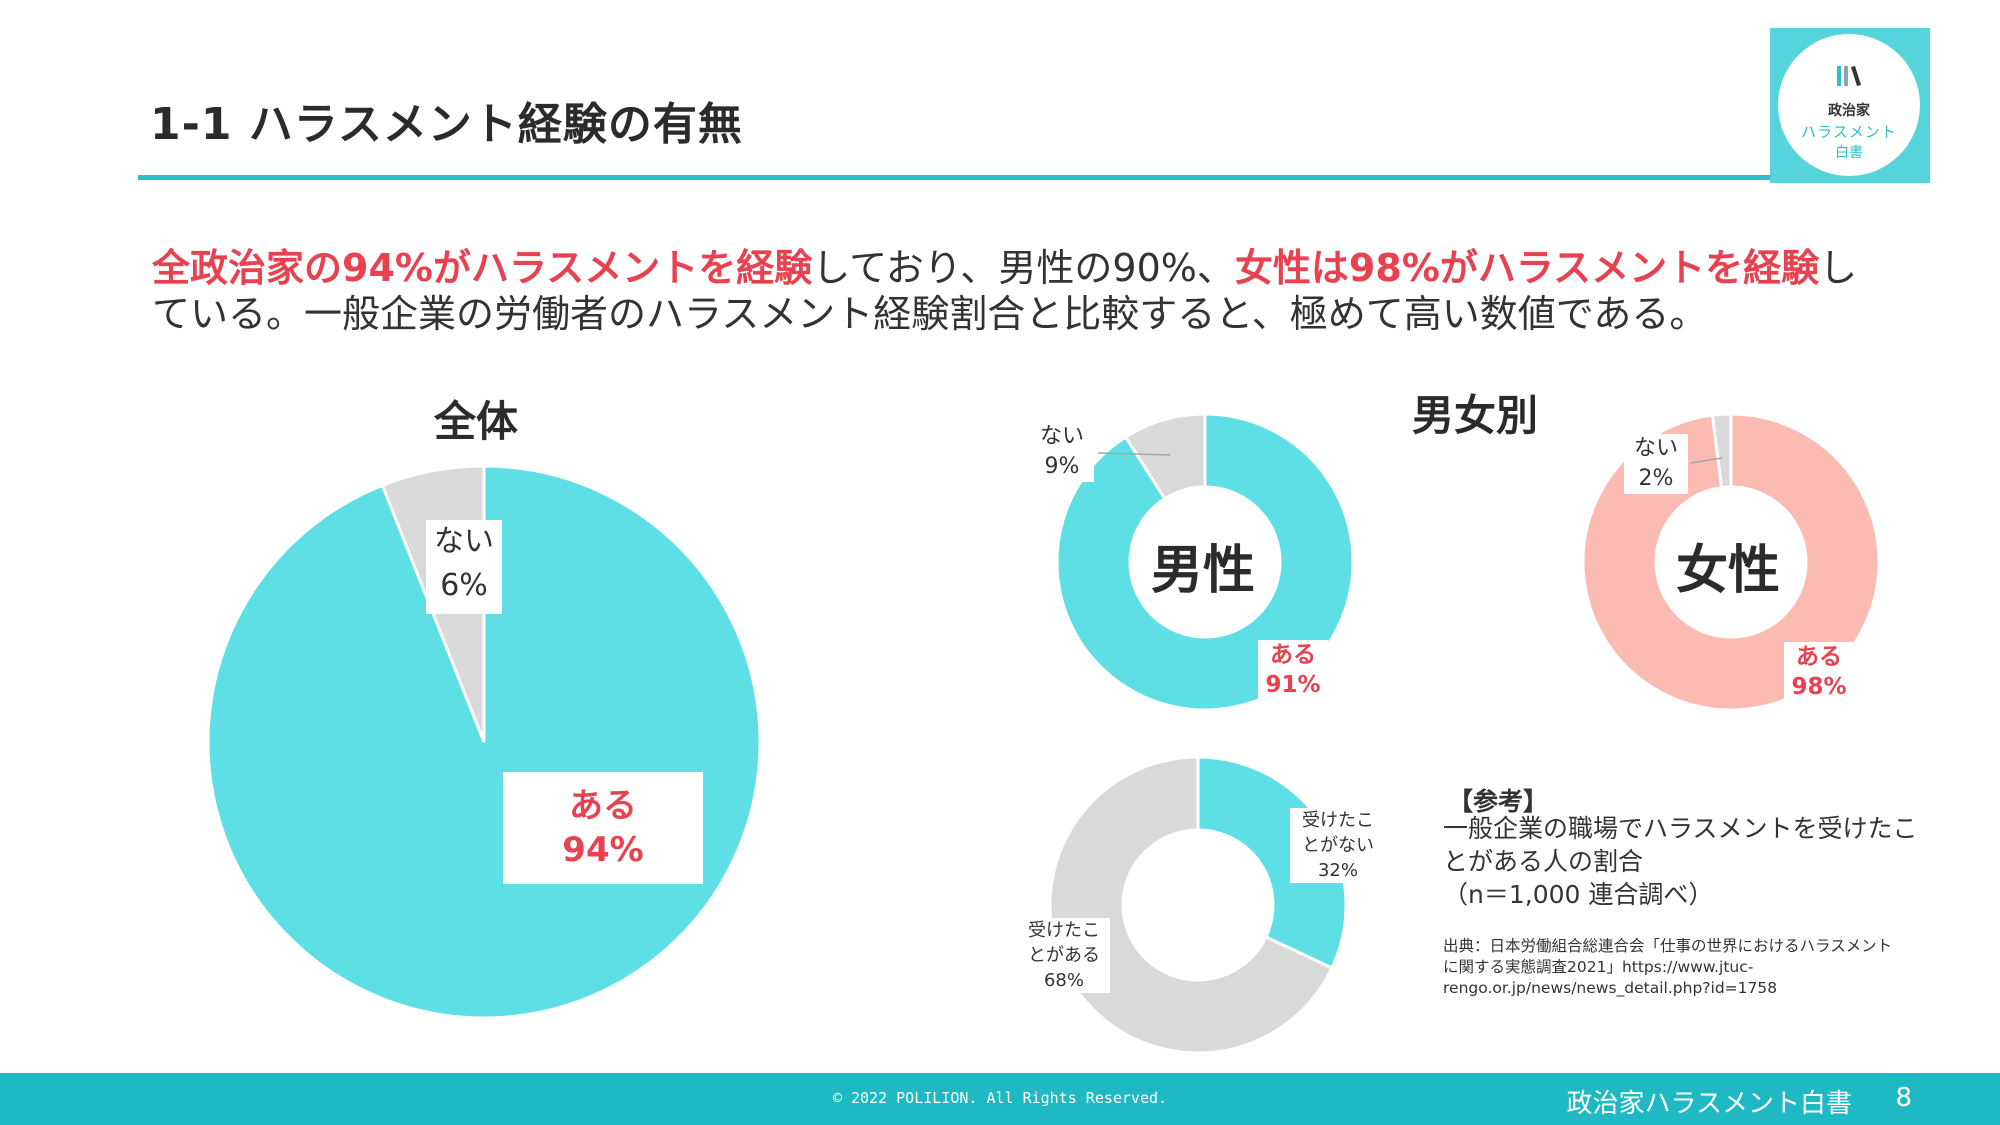 This screenshot has width=2000, height=1125. What do you see at coordinates (1680, 828) in the screenshot?
I see `reference-line-1: 一般企業の職場でハラスメントを受けたこ` at bounding box center [1680, 828].